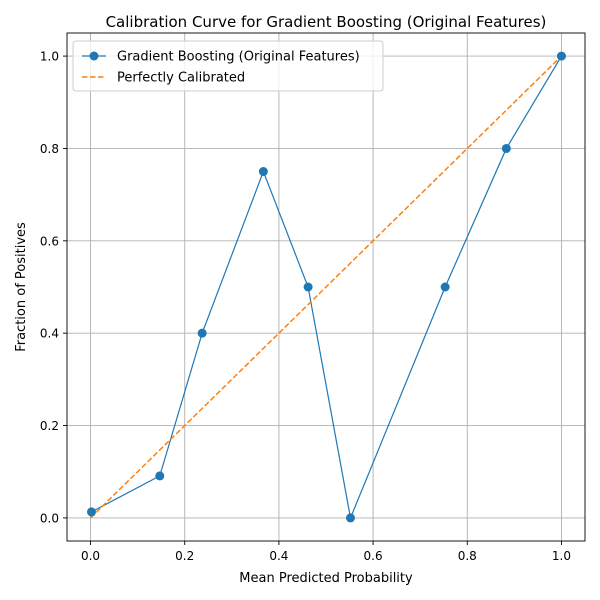 This screenshot has height=600, width=600. Describe the element at coordinates (278, 556) in the screenshot. I see `x-tick-label: 0.4` at that location.